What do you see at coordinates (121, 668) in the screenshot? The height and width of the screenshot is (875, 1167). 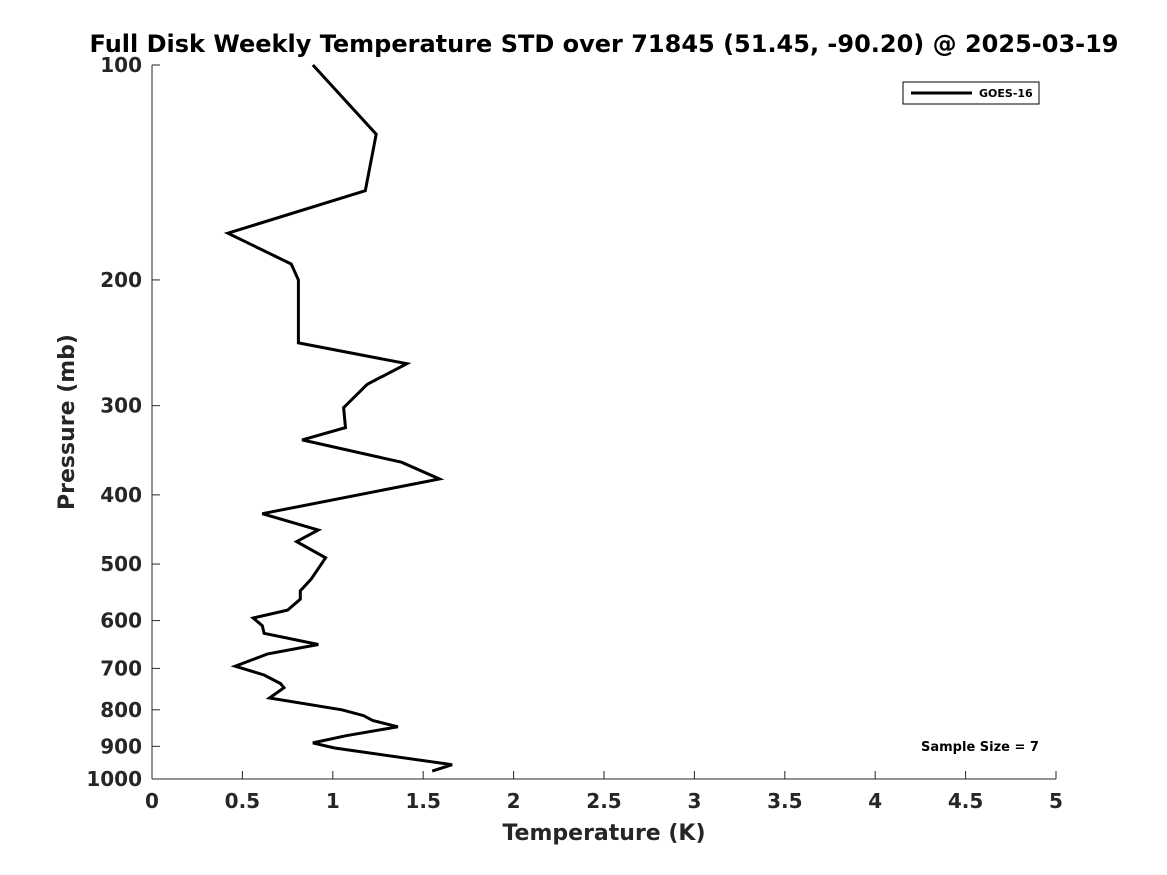 I see `y-tick-label: 700` at bounding box center [121, 668].